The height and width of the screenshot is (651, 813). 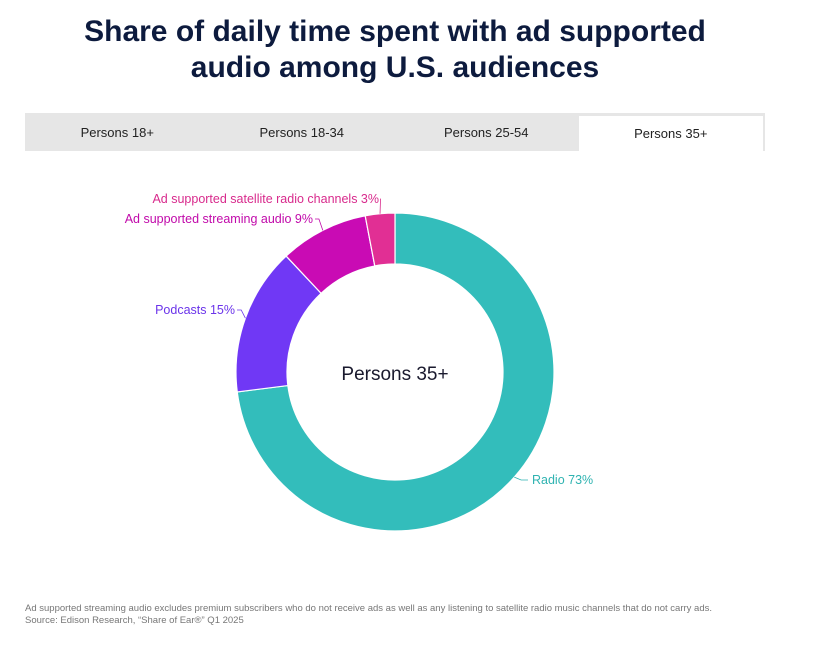 What do you see at coordinates (380, 239) in the screenshot?
I see `donut-slice-ad-supported-satellite-radio-channels` at bounding box center [380, 239].